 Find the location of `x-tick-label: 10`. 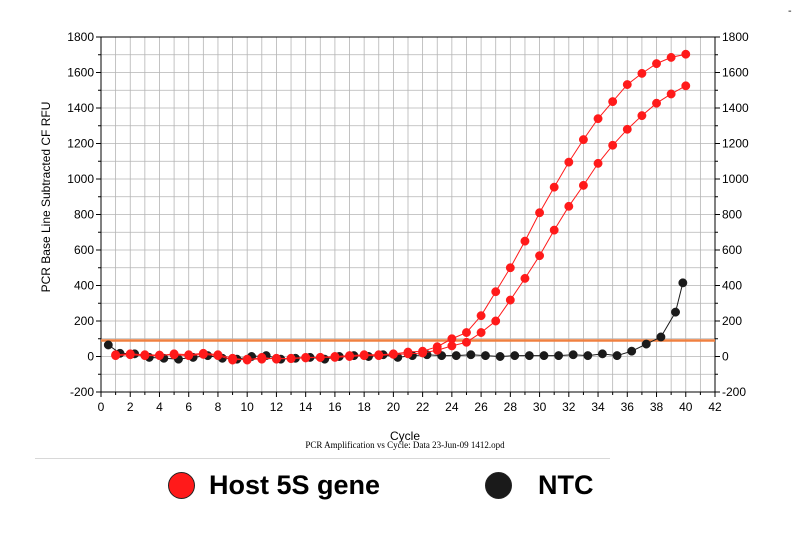

x-tick-label: 10 is located at coordinates (248, 407).